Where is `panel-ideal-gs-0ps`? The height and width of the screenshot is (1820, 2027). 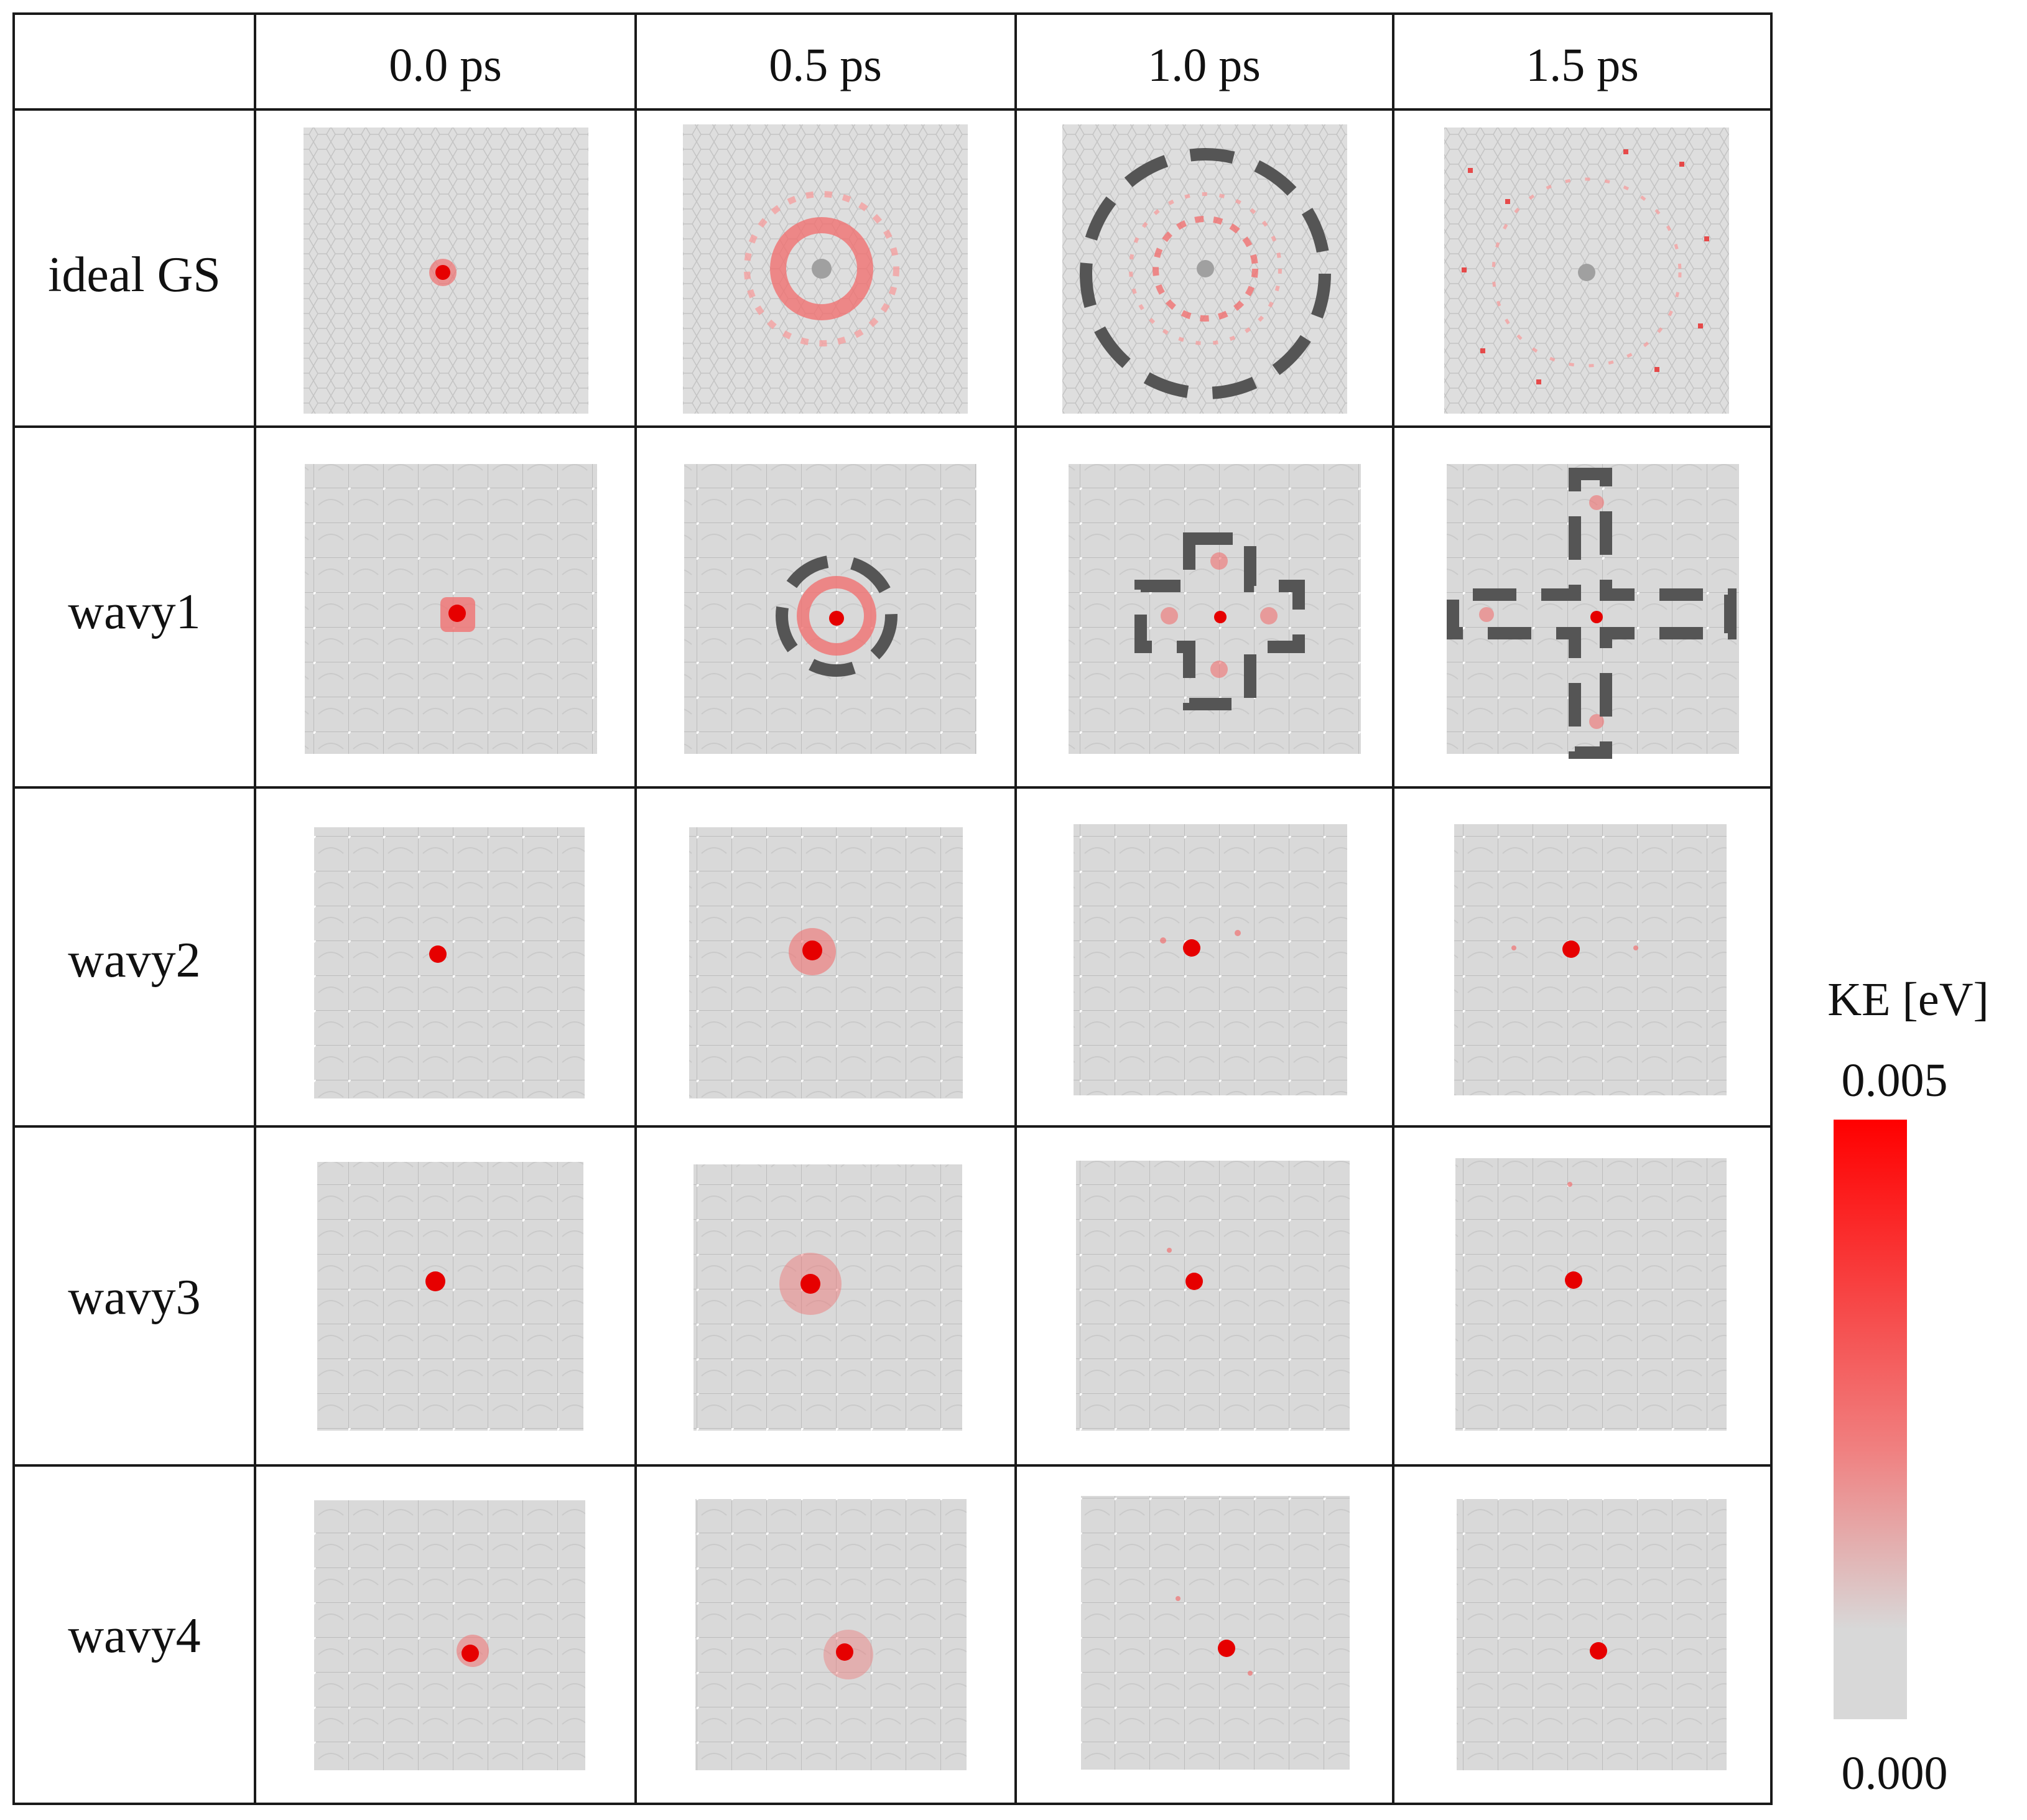 panel-ideal-gs-0ps is located at coordinates (446, 271).